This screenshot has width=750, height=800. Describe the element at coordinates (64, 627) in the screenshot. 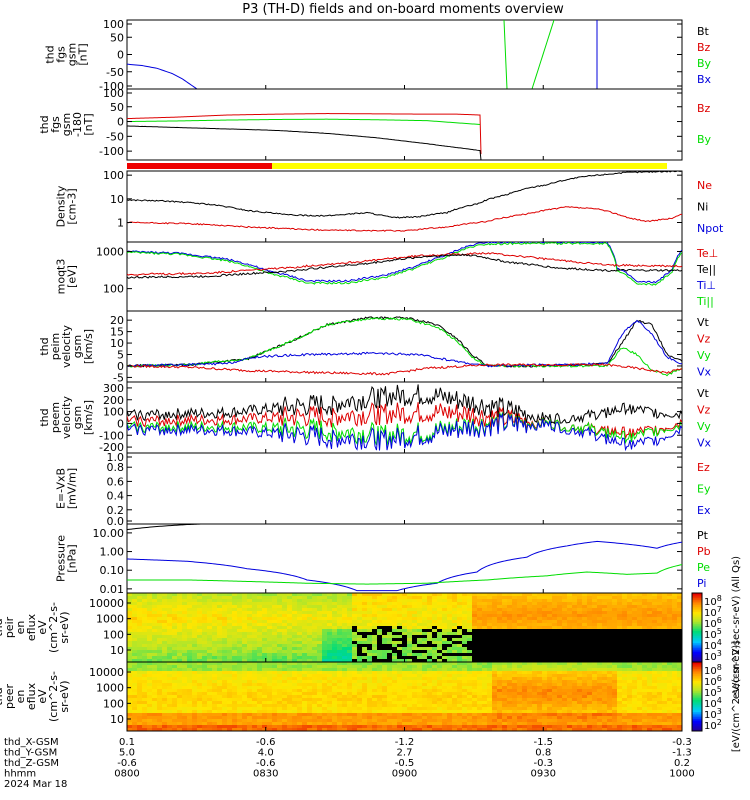

I see `y-axis-label: sr-eV)` at that location.